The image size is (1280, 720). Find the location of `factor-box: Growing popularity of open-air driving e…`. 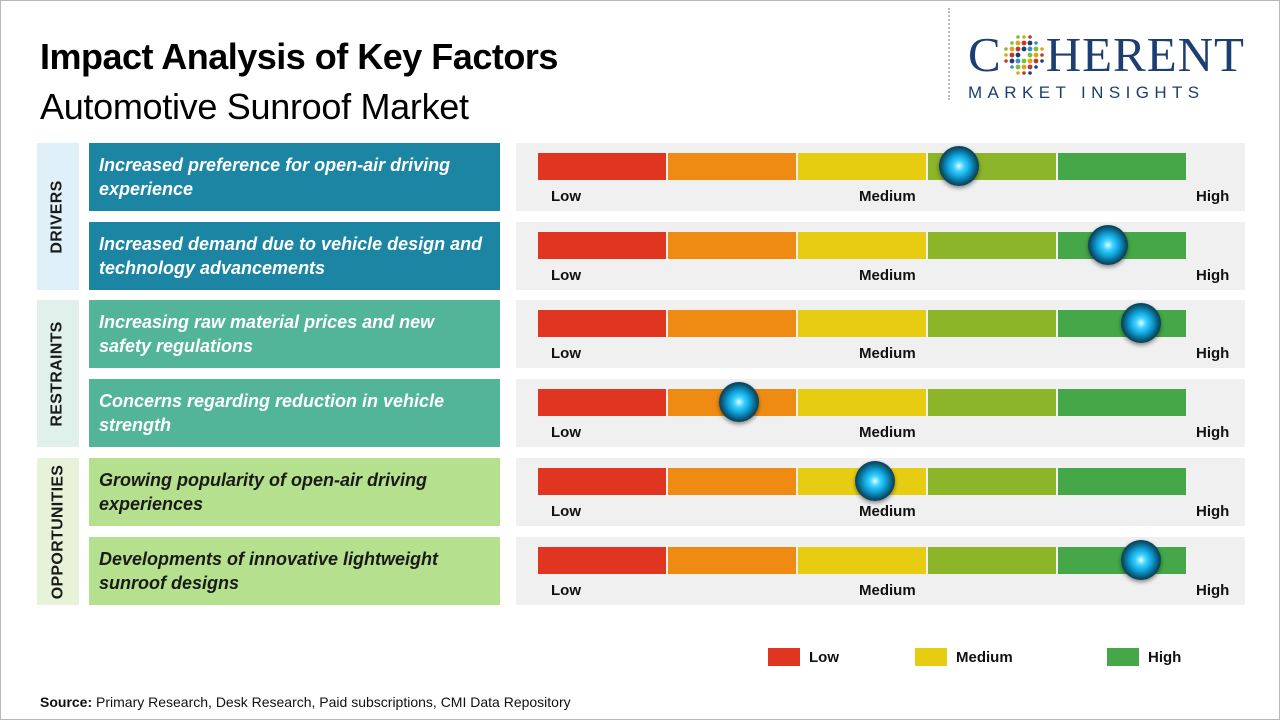

factor-box: Growing popularity of open-air driving e… is located at coordinates (294, 492).